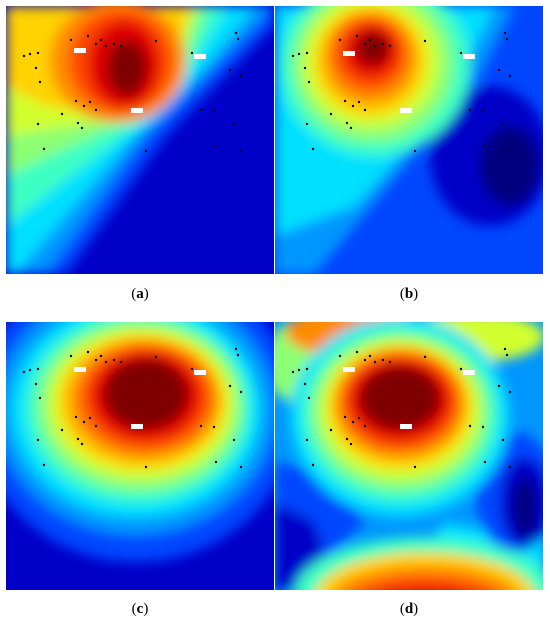 The width and height of the screenshot is (550, 620). I want to click on panel-caption-d: (d), so click(409, 609).